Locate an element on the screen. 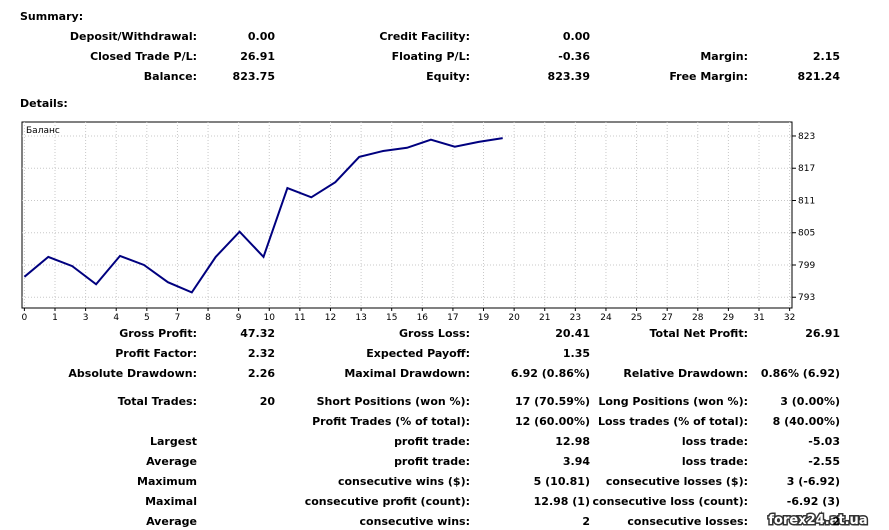 The height and width of the screenshot is (530, 889). x-tick-label: 24 is located at coordinates (606, 318).